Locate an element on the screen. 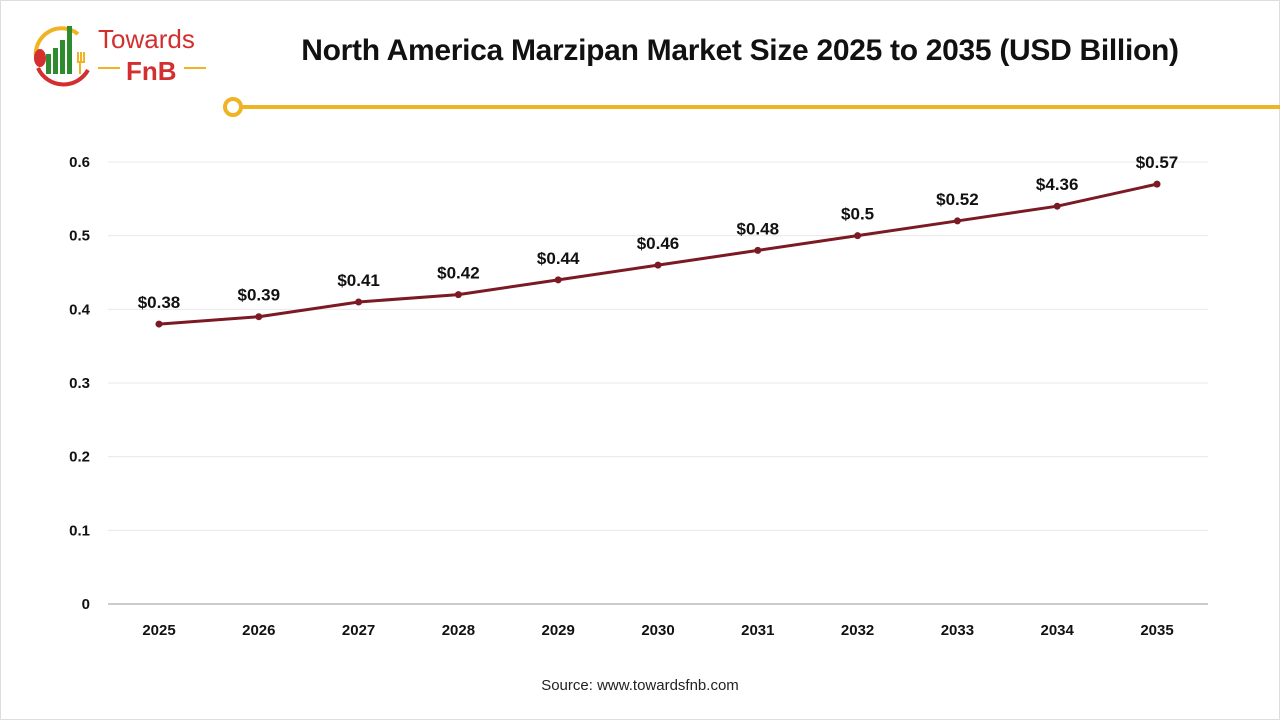  towards-fnb-logo: Towards FnB is located at coordinates (119, 55).